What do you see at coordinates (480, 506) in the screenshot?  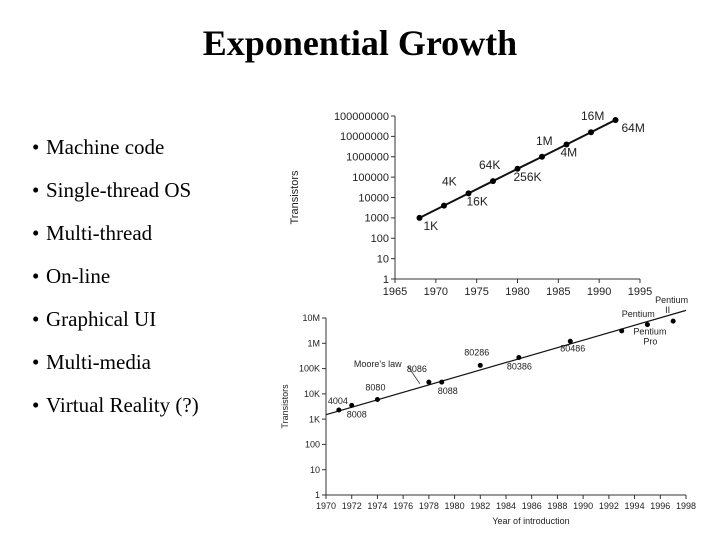 I see `x-tick-label: 1982` at bounding box center [480, 506].